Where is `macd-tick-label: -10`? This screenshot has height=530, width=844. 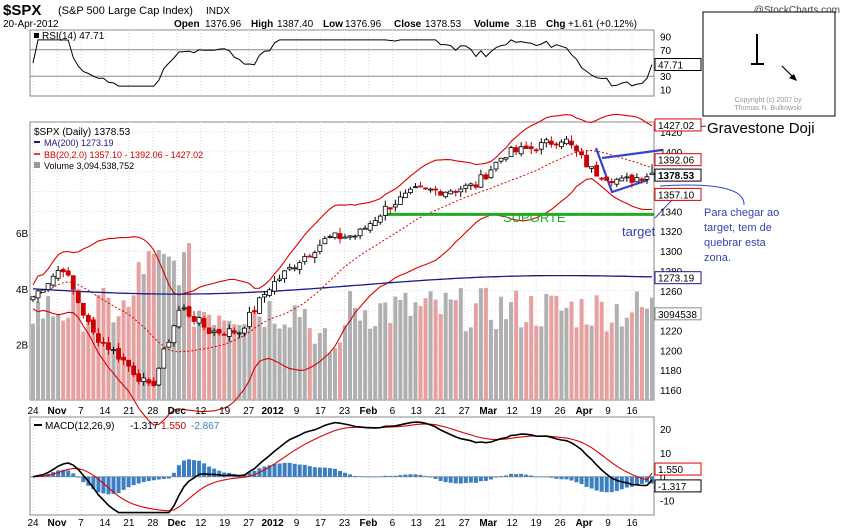
macd-tick-label: -10 is located at coordinates (667, 502).